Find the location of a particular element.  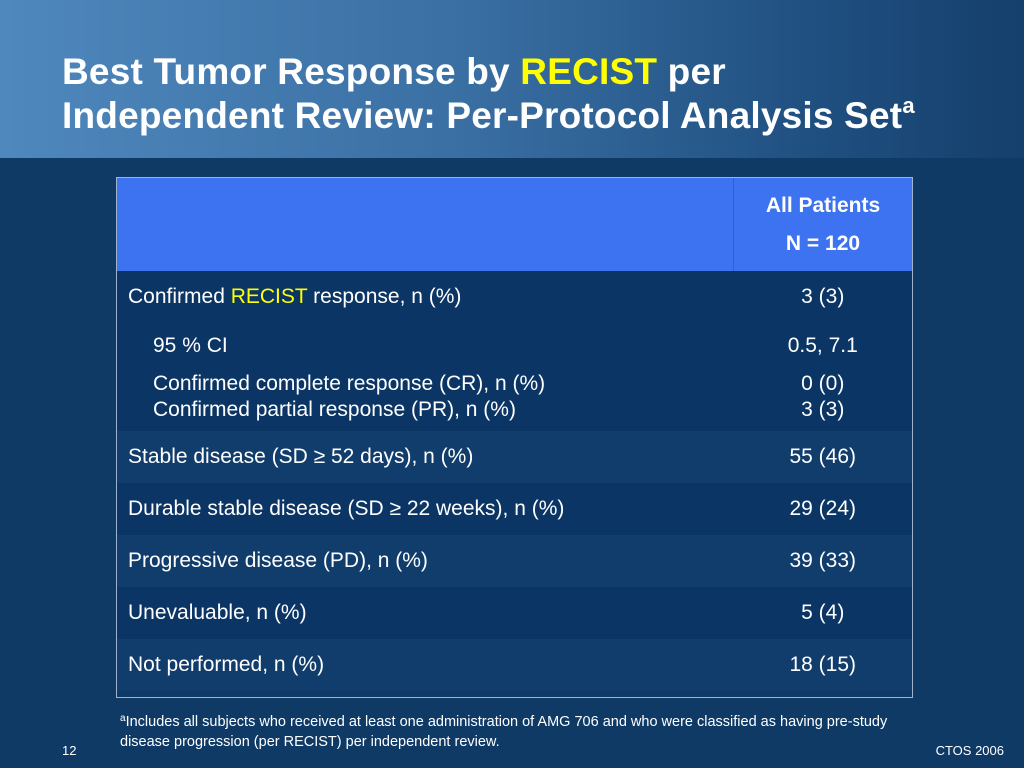

row-value: 5 (4) is located at coordinates (822, 613).